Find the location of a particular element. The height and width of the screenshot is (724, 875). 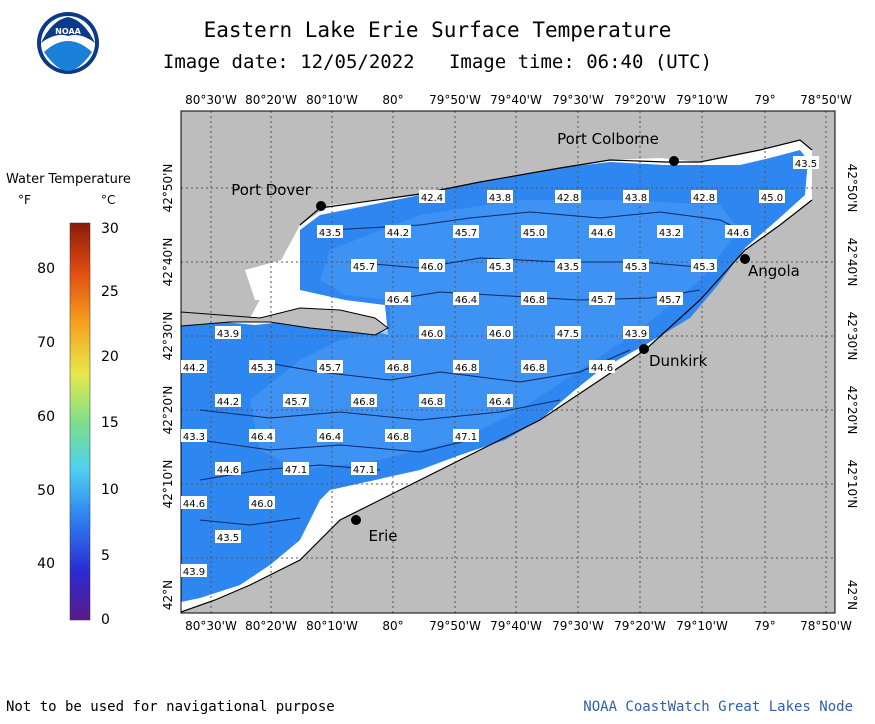

temperature-label: 46.4 is located at coordinates (262, 436).